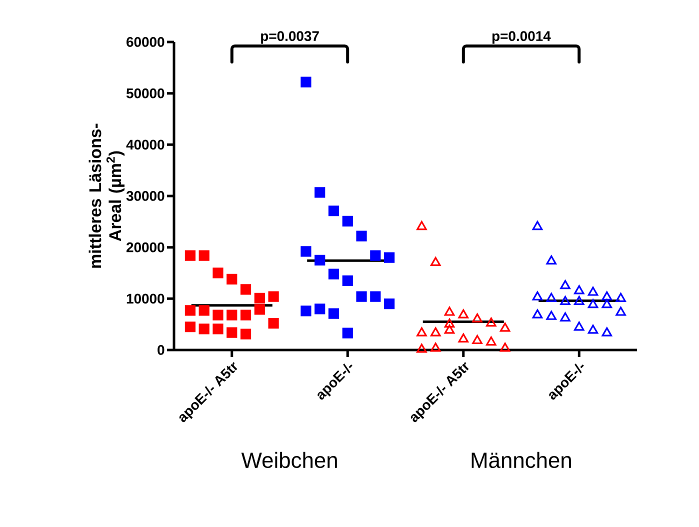 The image size is (699, 527). I want to click on text: Männchen, so click(521, 460).